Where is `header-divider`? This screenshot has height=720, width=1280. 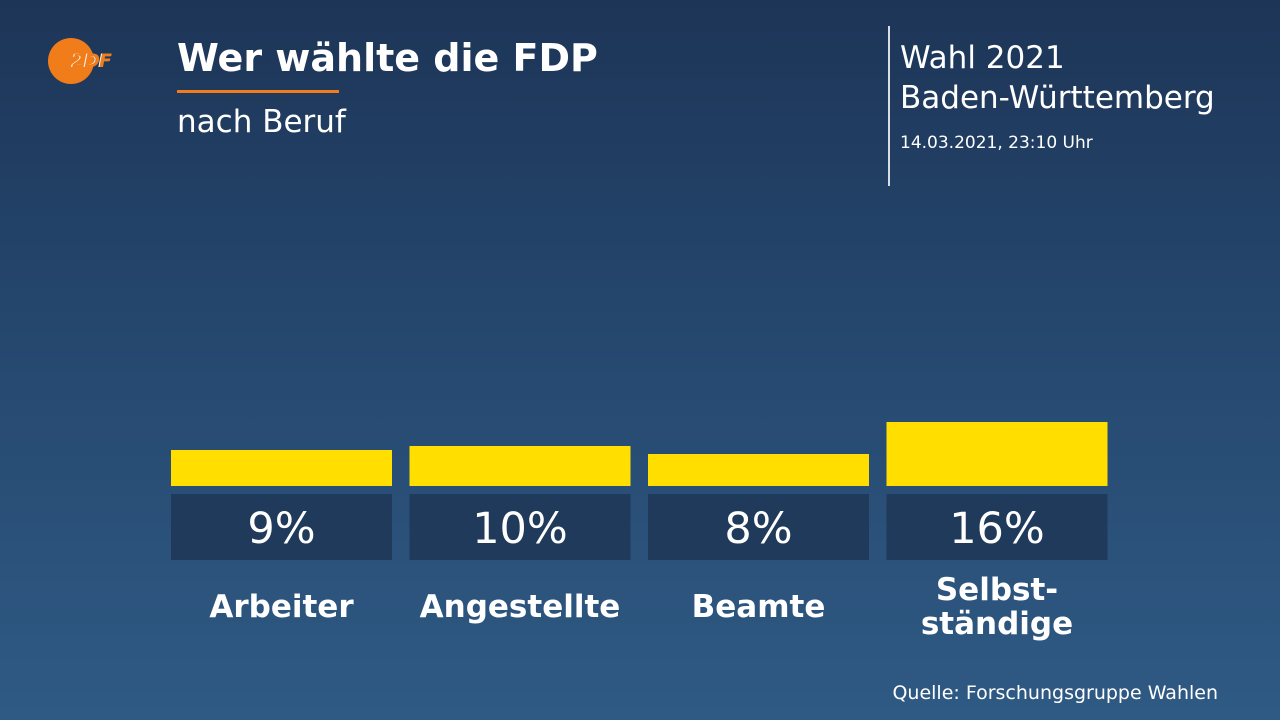
header-divider is located at coordinates (889, 106).